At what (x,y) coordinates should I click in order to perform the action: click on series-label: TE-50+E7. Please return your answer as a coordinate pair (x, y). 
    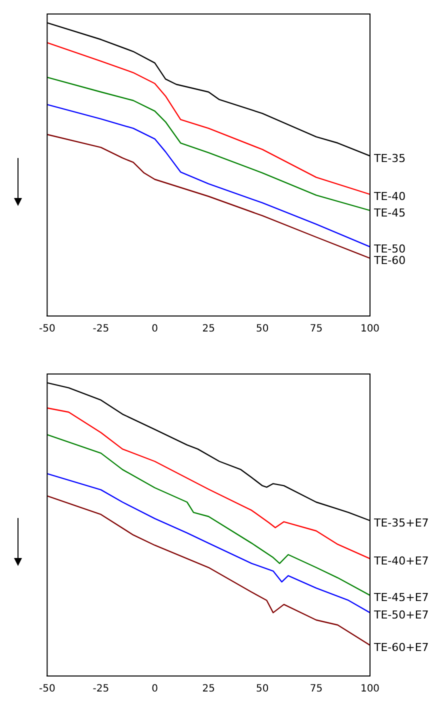
    Looking at the image, I should click on (401, 615).